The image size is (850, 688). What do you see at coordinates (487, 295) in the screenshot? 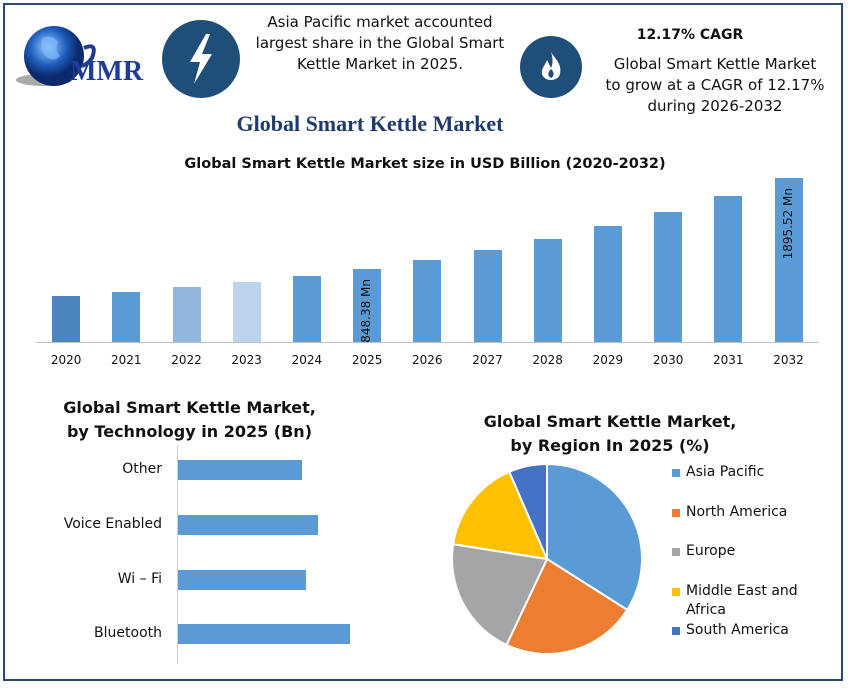
I see `bar-2027` at bounding box center [487, 295].